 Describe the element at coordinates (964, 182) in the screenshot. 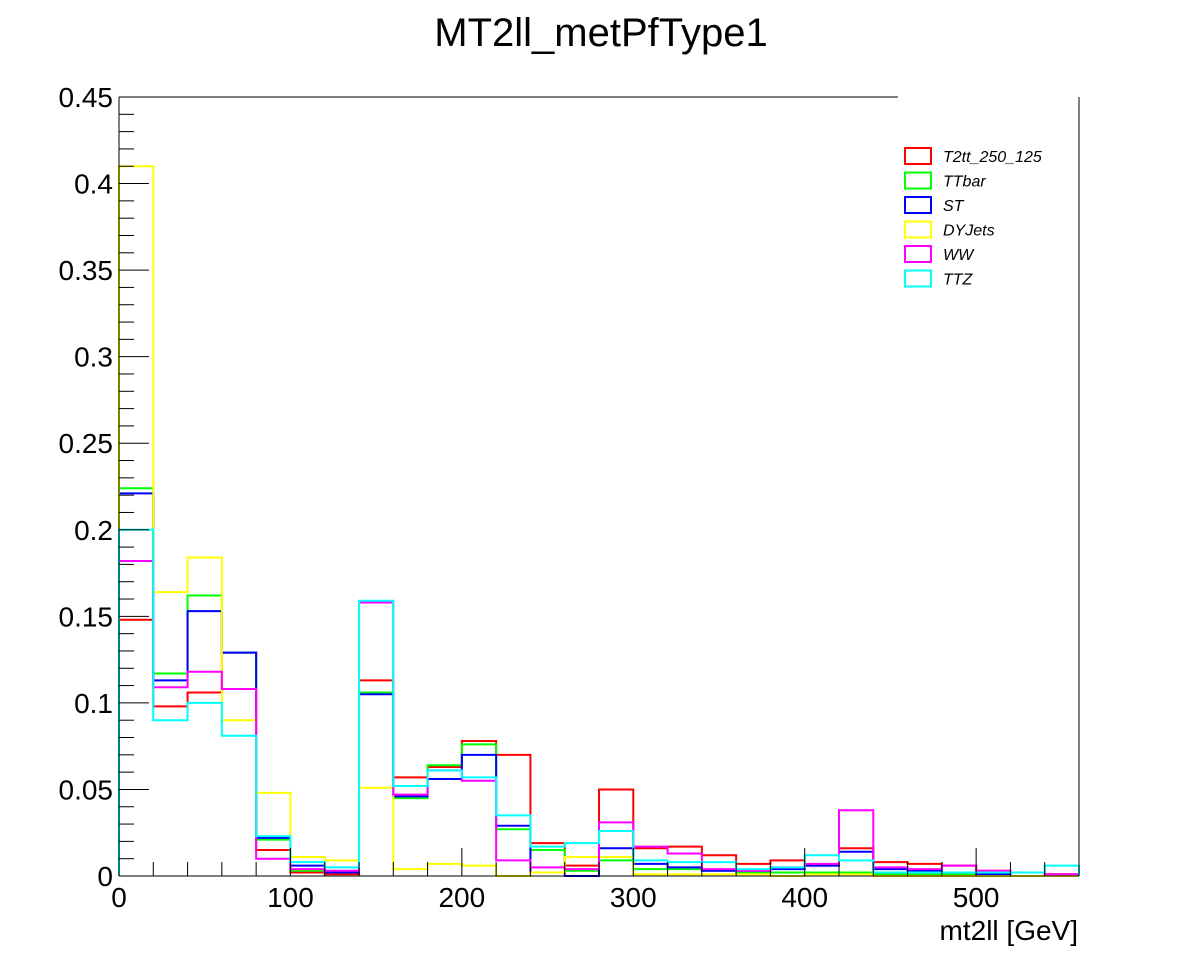

I see `legend-label-ttbar: TTbar` at that location.